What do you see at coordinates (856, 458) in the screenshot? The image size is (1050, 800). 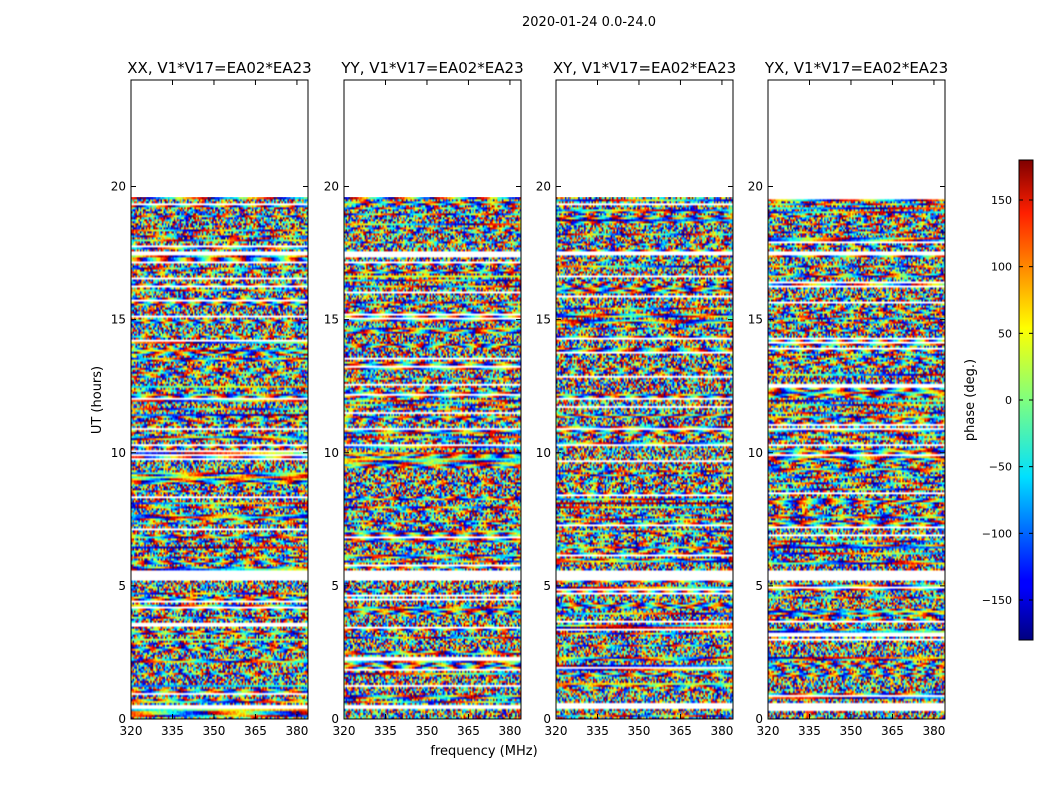 I see `heatmap-yx` at bounding box center [856, 458].